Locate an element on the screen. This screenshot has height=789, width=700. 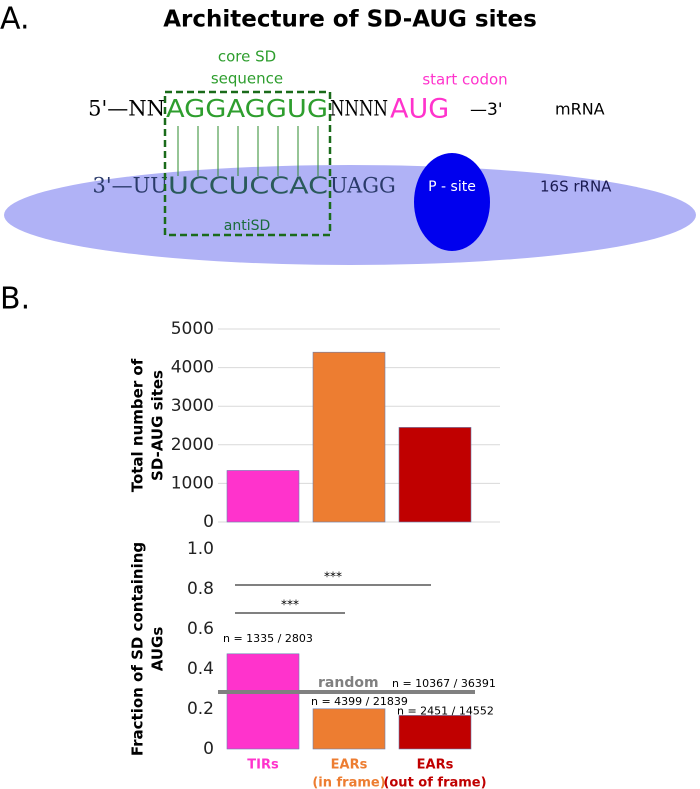
sequence: NNNN is located at coordinates (359, 109).